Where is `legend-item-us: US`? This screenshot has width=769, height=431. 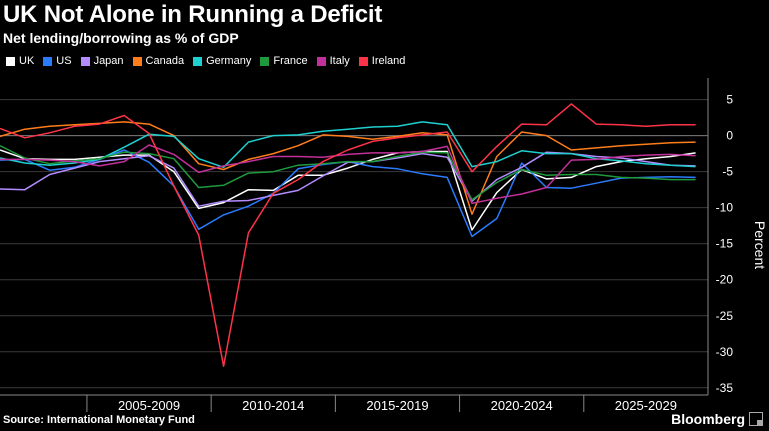
legend-item-us: US is located at coordinates (57, 61).